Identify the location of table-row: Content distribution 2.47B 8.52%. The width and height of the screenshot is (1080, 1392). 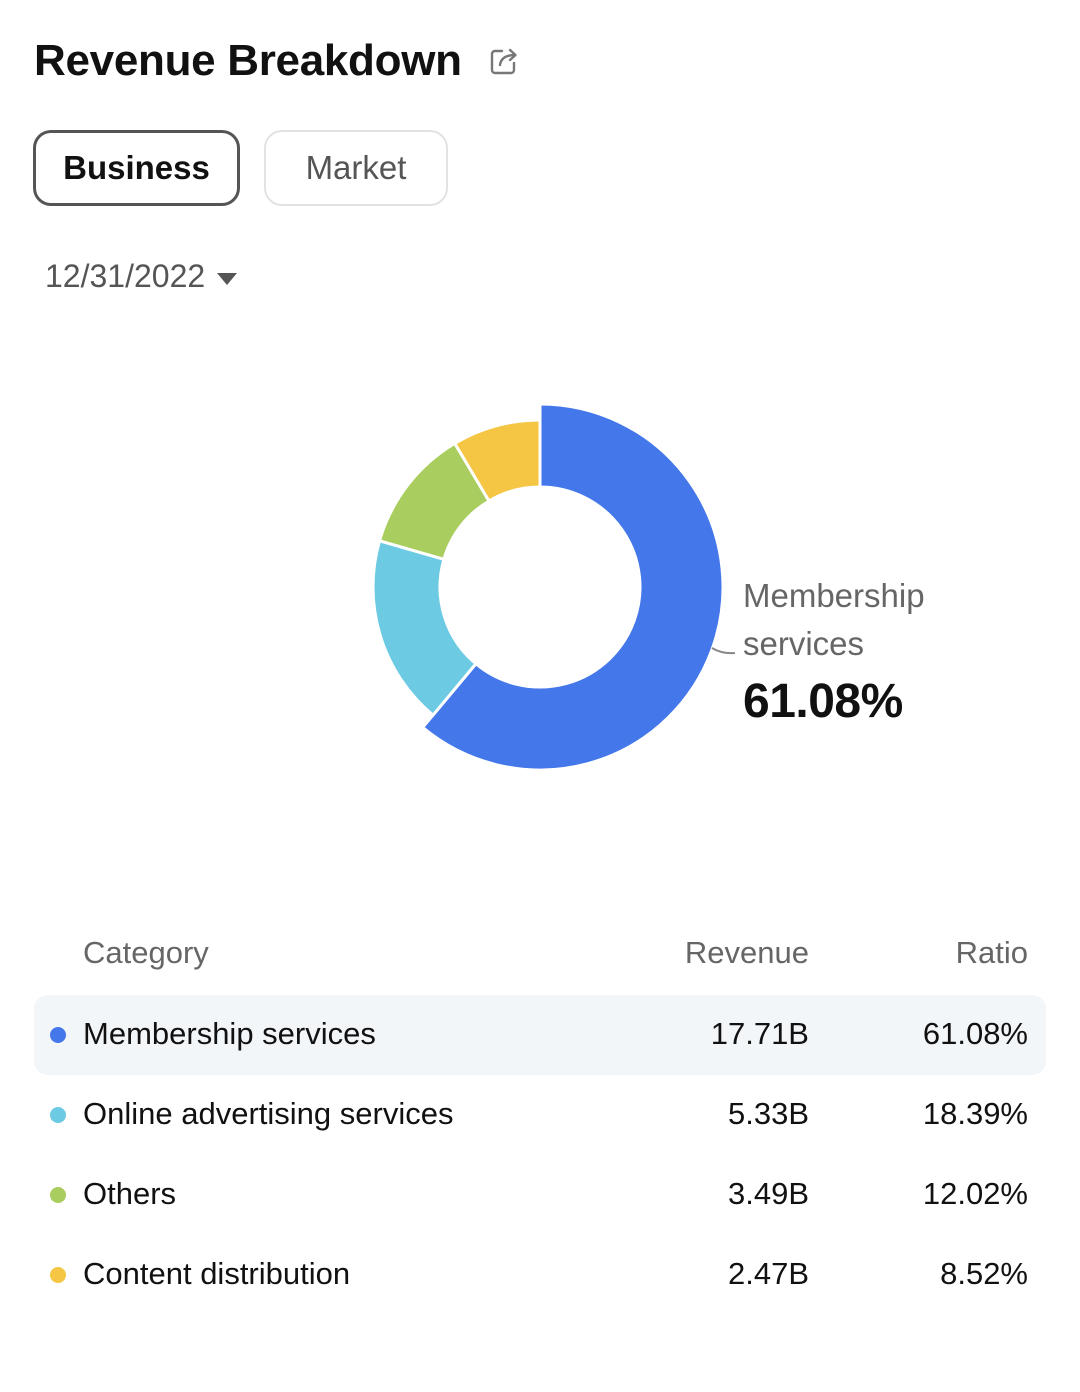
(540, 1275).